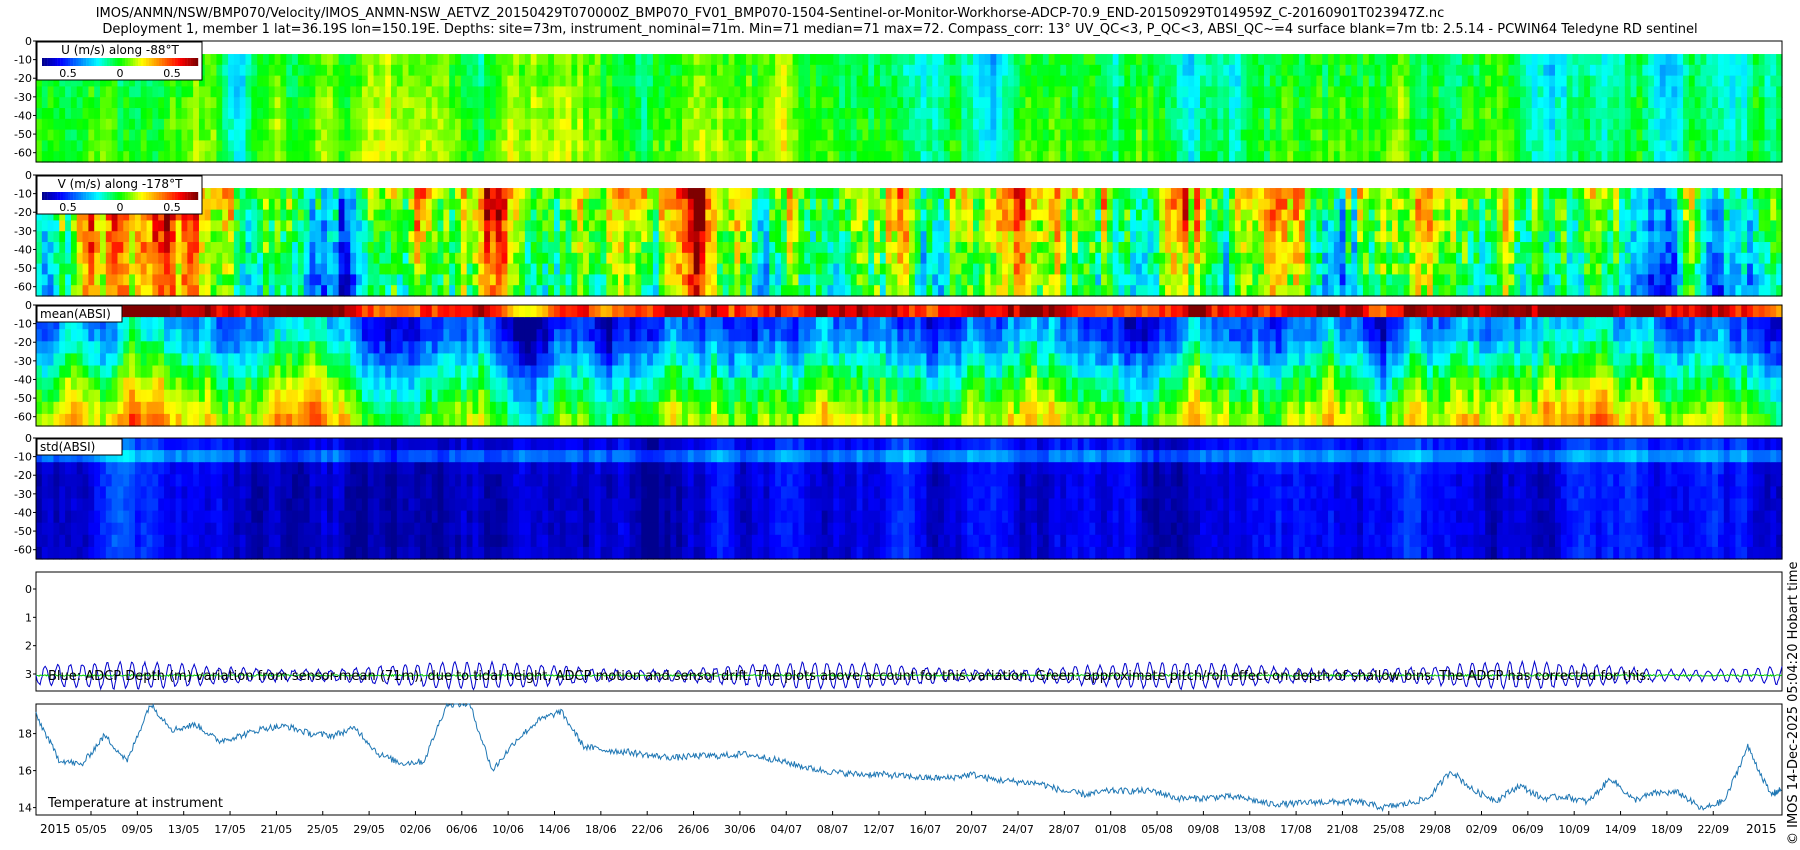  I want to click on colorbar-tick: 0.5, so click(68, 73).